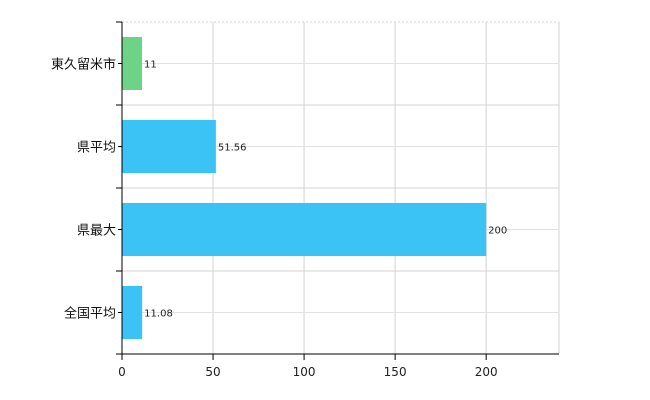 This screenshot has width=650, height=400. What do you see at coordinates (212, 372) in the screenshot?
I see `x-tick-label: 50` at bounding box center [212, 372].